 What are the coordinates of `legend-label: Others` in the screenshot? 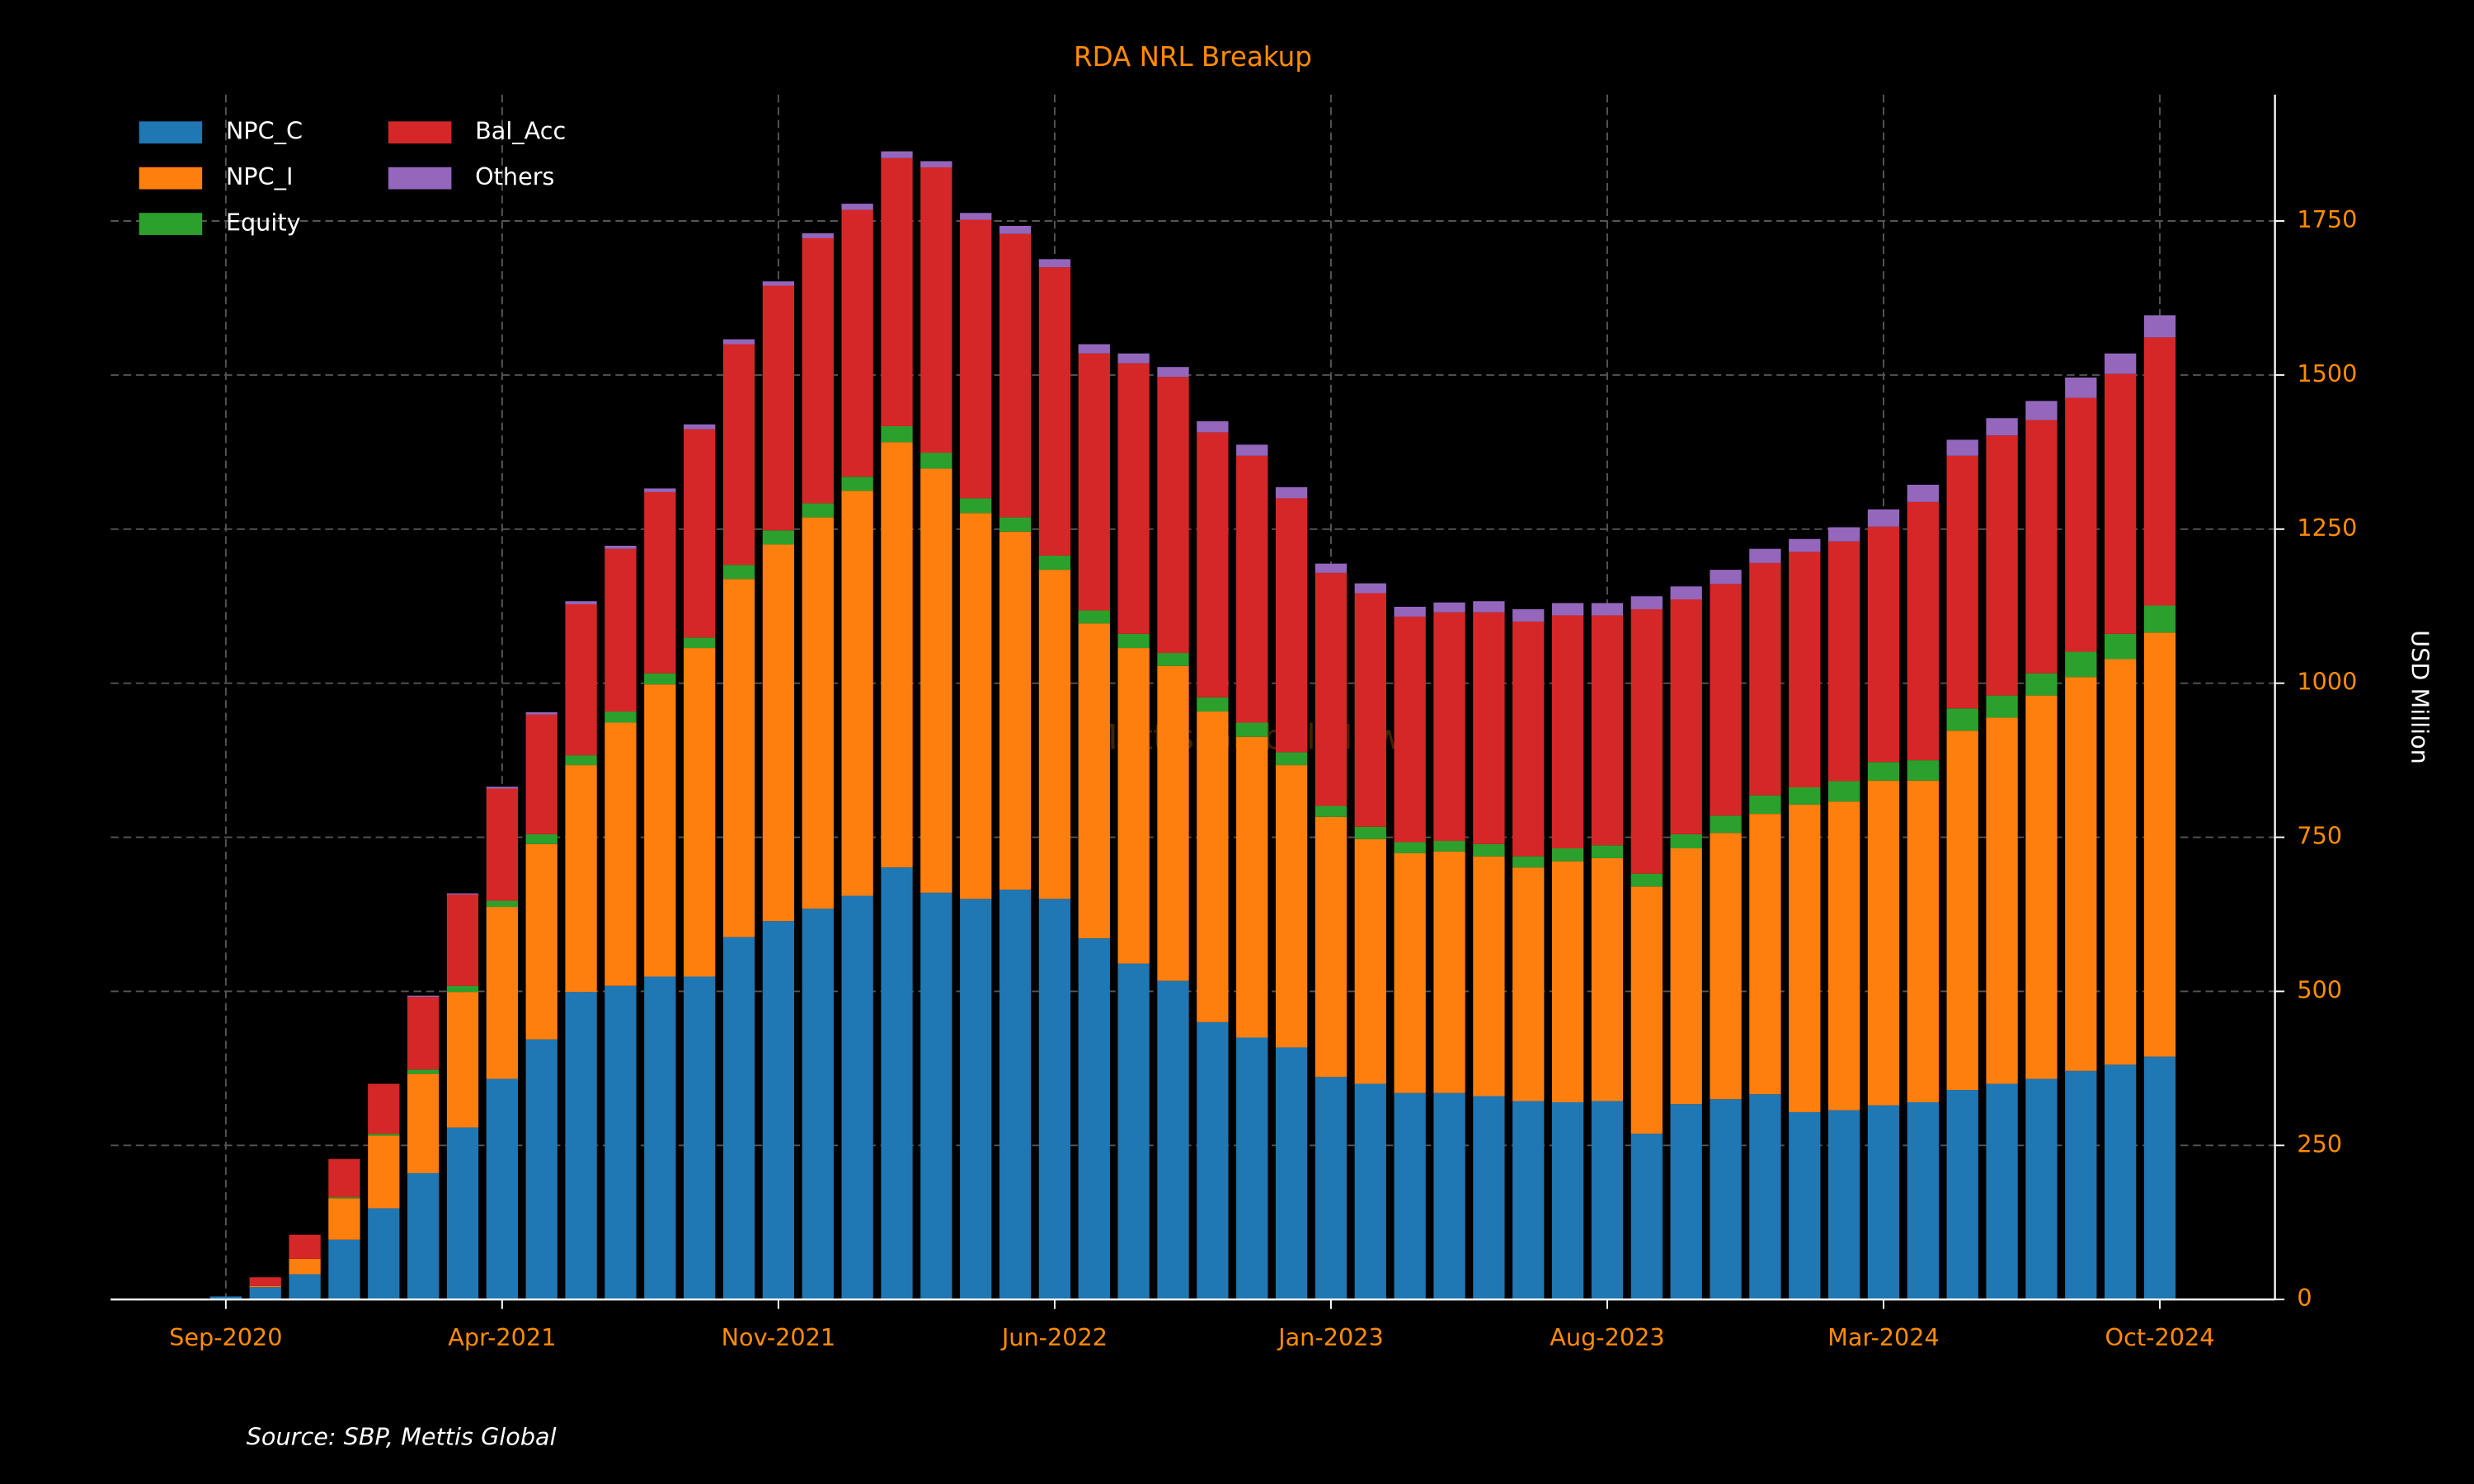 It's located at (514, 176).